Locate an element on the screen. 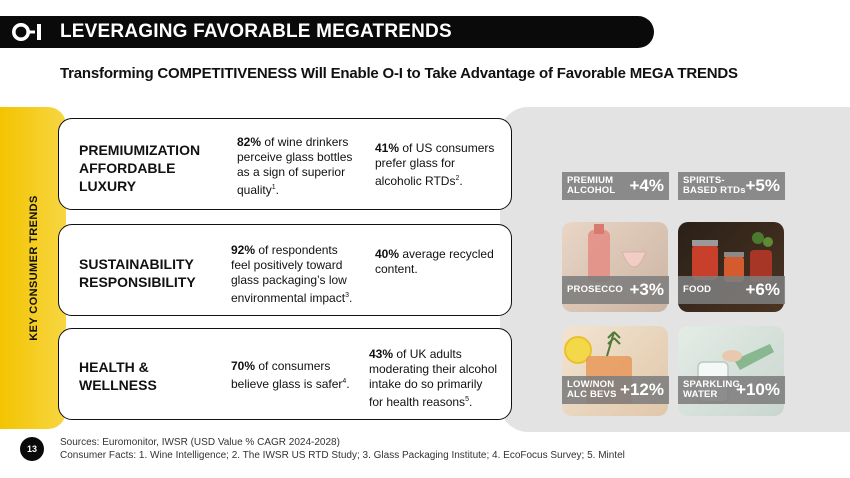 This screenshot has width=850, height=478. trend-fact: 40% average recycled content. is located at coordinates (434, 261).